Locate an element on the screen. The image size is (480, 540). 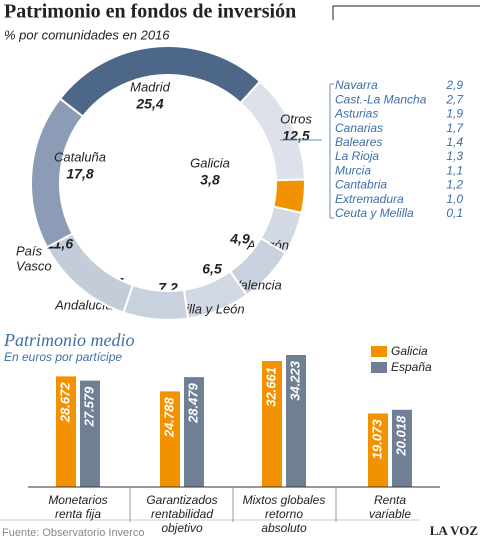
otros-value: 1,3 is located at coordinates (454, 156).